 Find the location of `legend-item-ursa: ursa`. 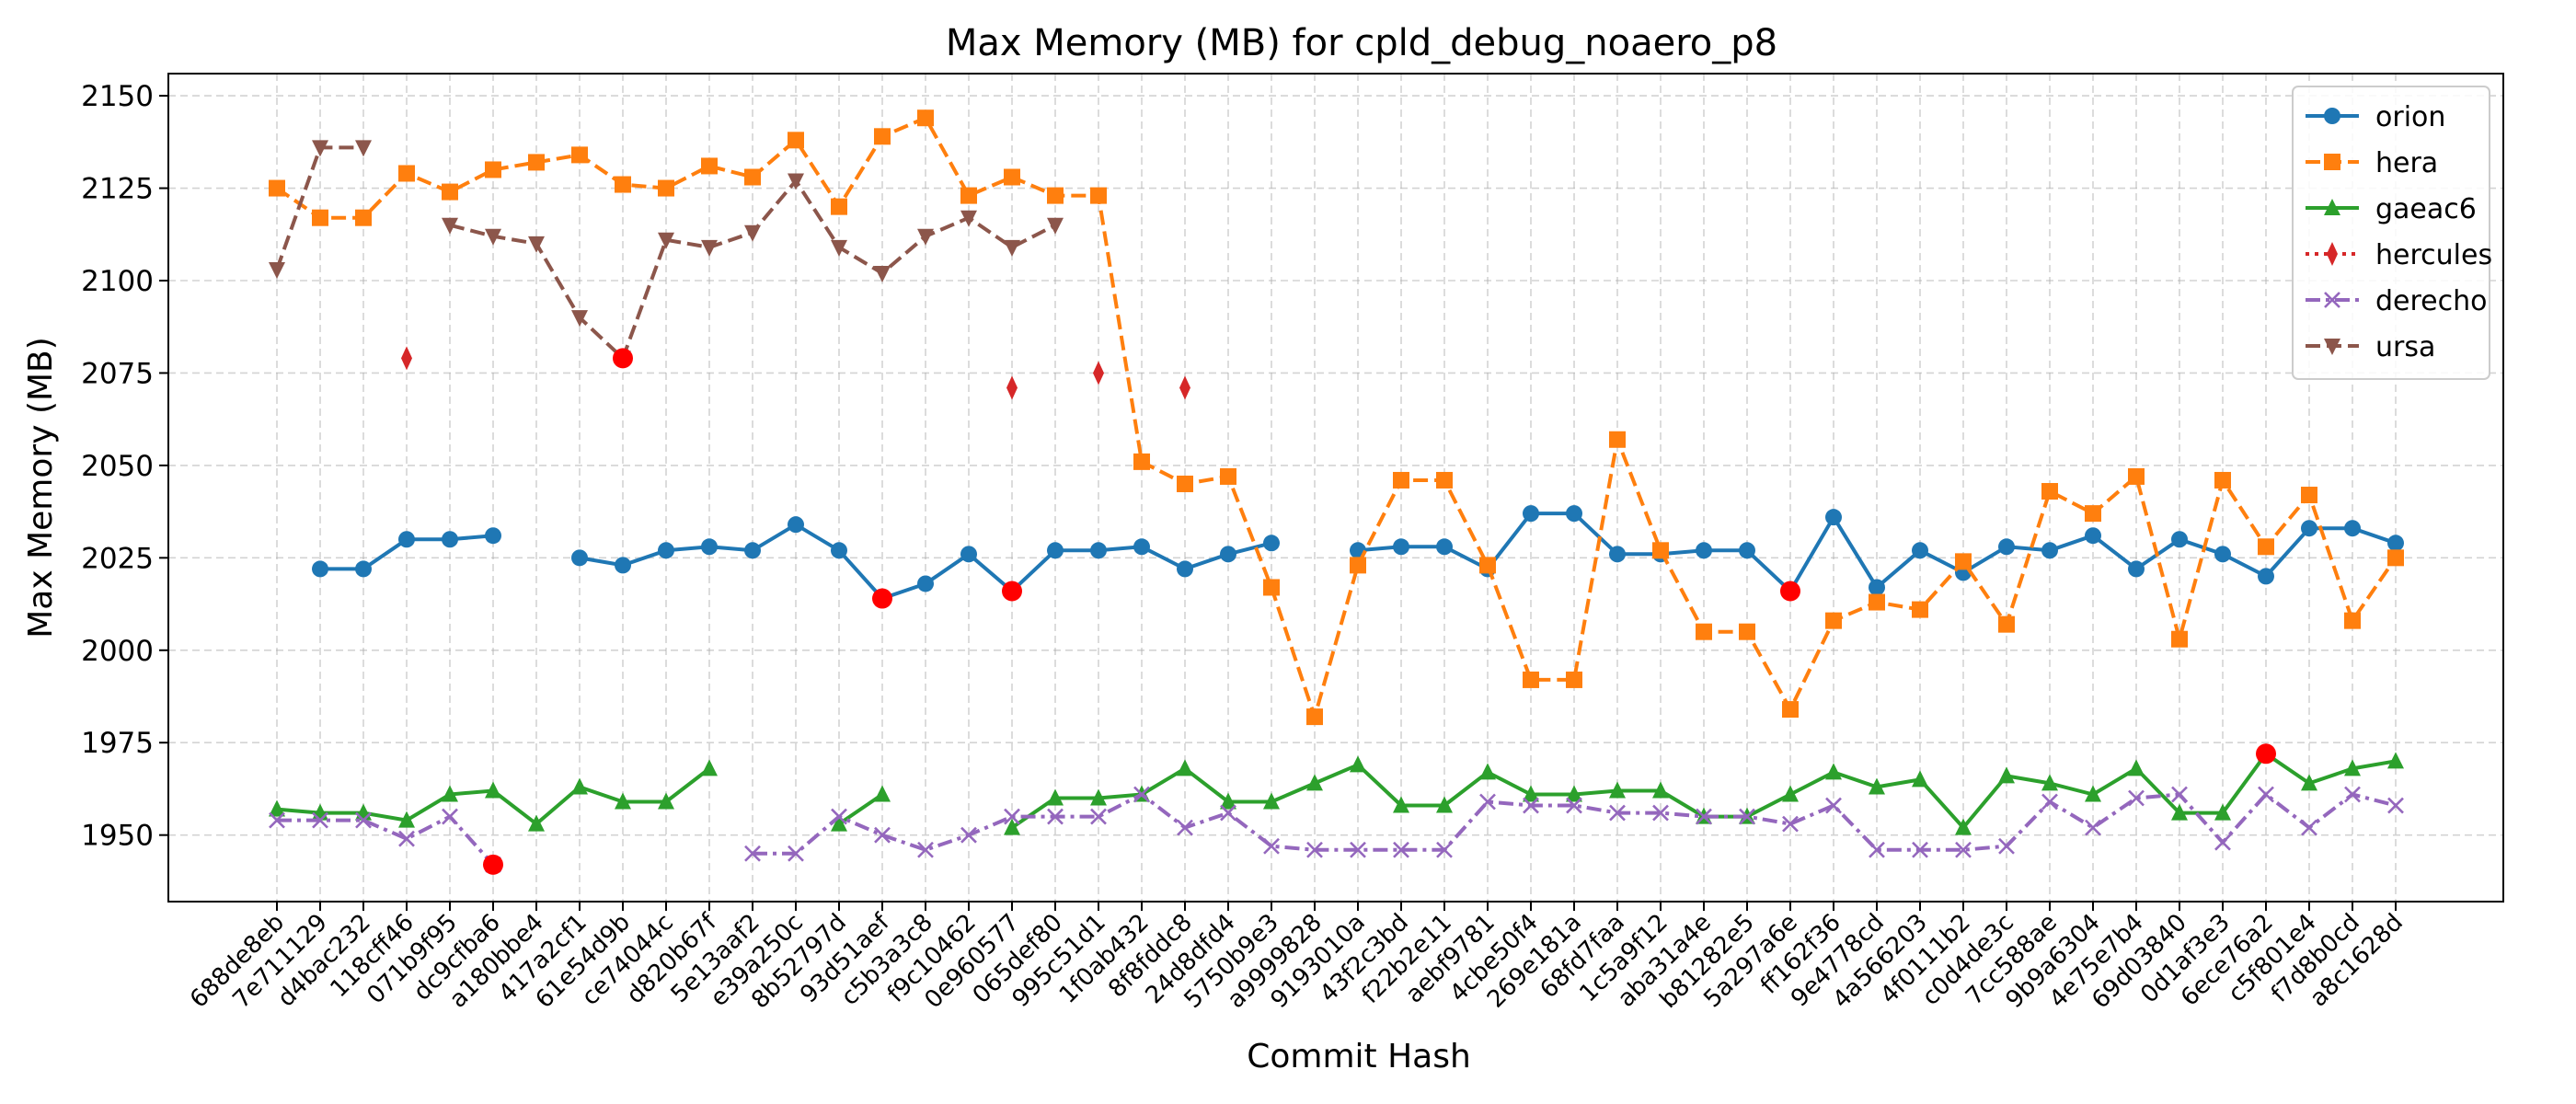

legend-item-ursa: ursa is located at coordinates (2370, 347).